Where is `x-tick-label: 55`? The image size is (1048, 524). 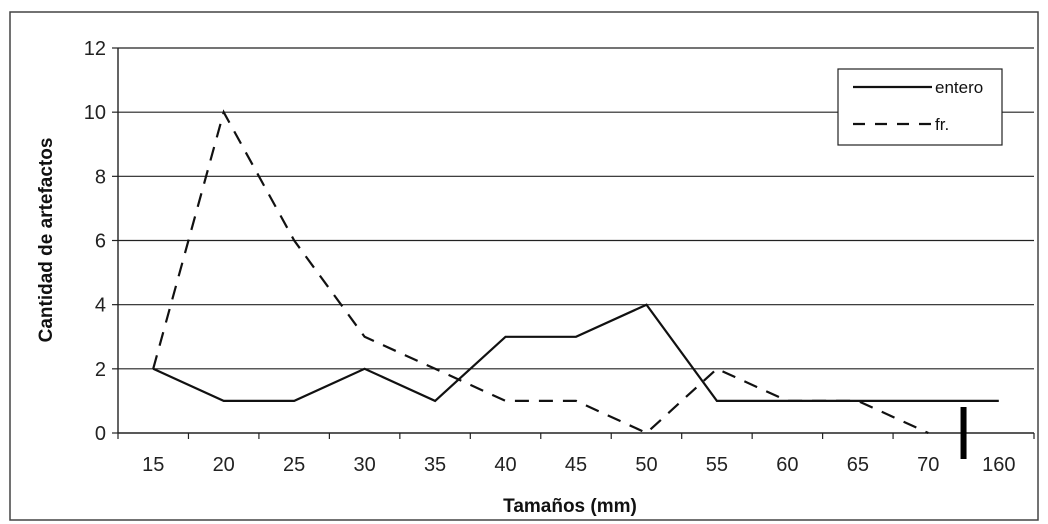
x-tick-label: 55 is located at coordinates (717, 465).